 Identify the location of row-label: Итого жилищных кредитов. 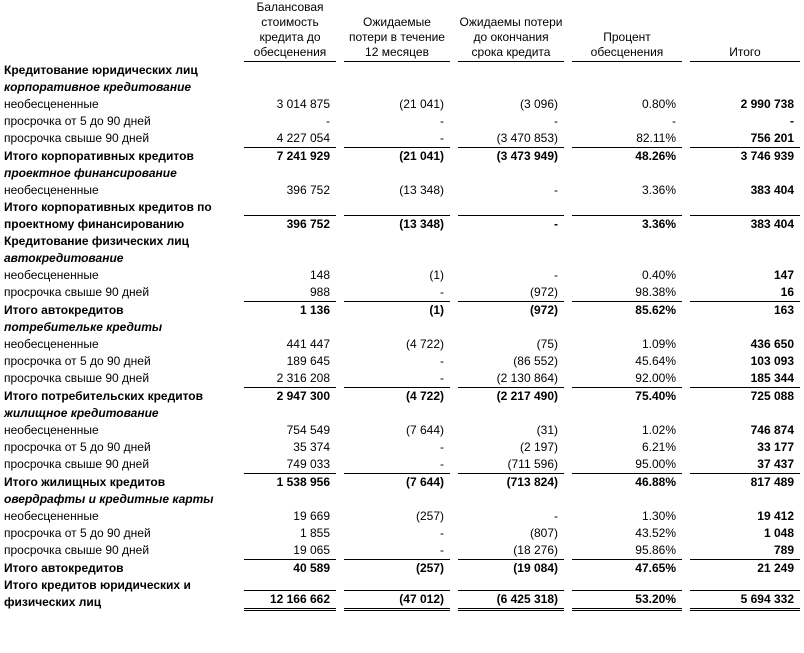
(85, 482).